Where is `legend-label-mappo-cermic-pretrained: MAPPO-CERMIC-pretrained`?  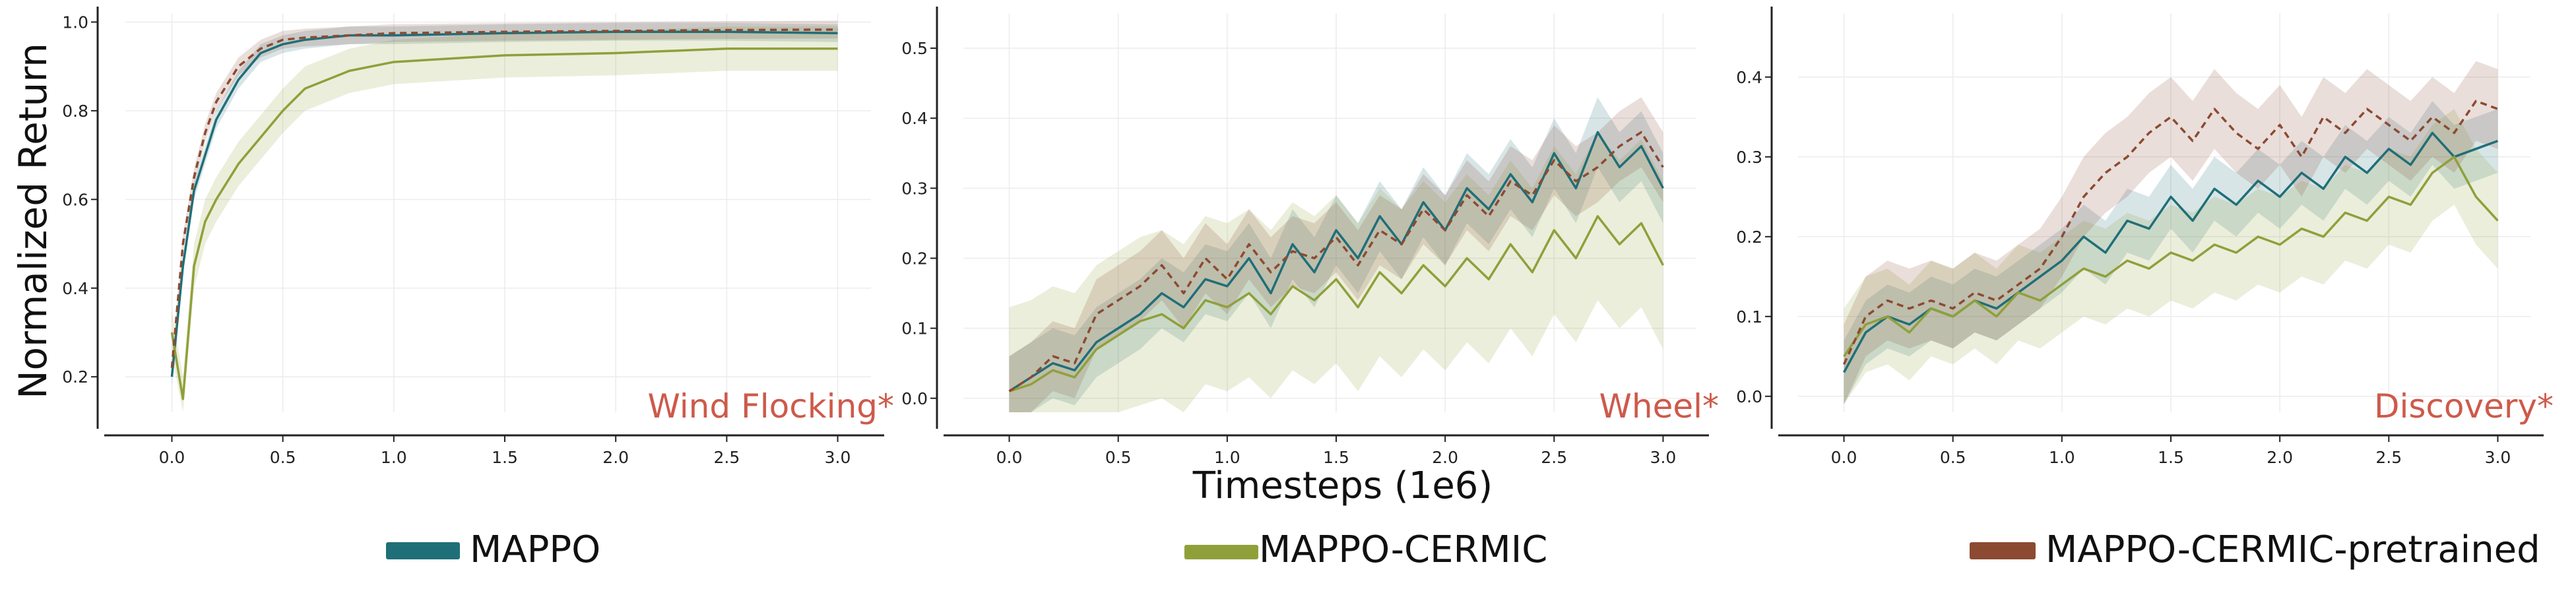 legend-label-mappo-cermic-pretrained: MAPPO-CERMIC-pretrained is located at coordinates (2292, 549).